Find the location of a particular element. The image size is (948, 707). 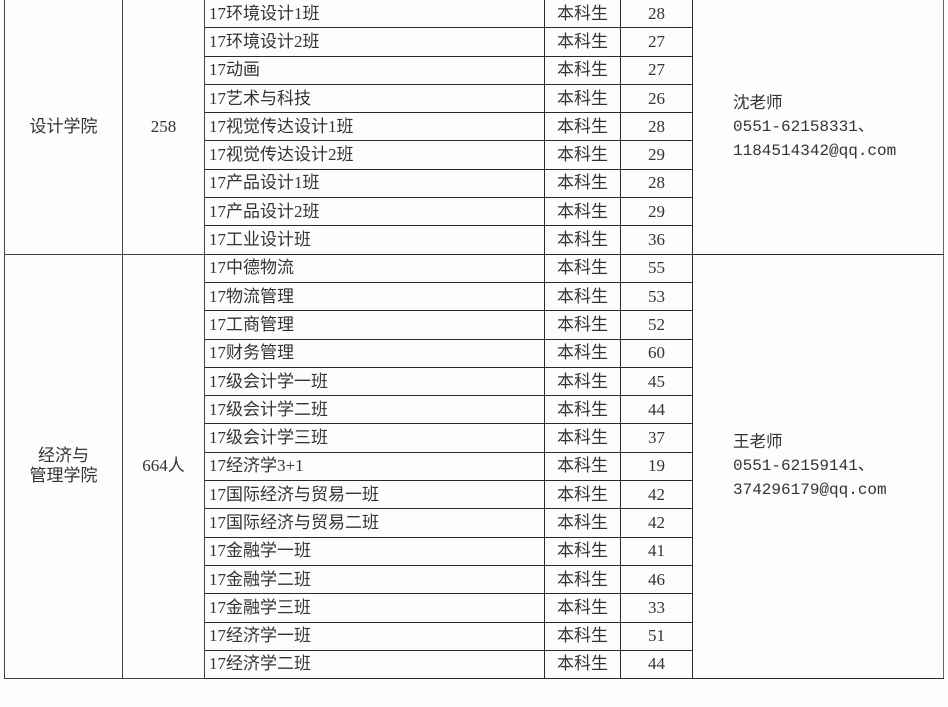

table-row: 17工商管理 本科生 52 is located at coordinates (474, 325).